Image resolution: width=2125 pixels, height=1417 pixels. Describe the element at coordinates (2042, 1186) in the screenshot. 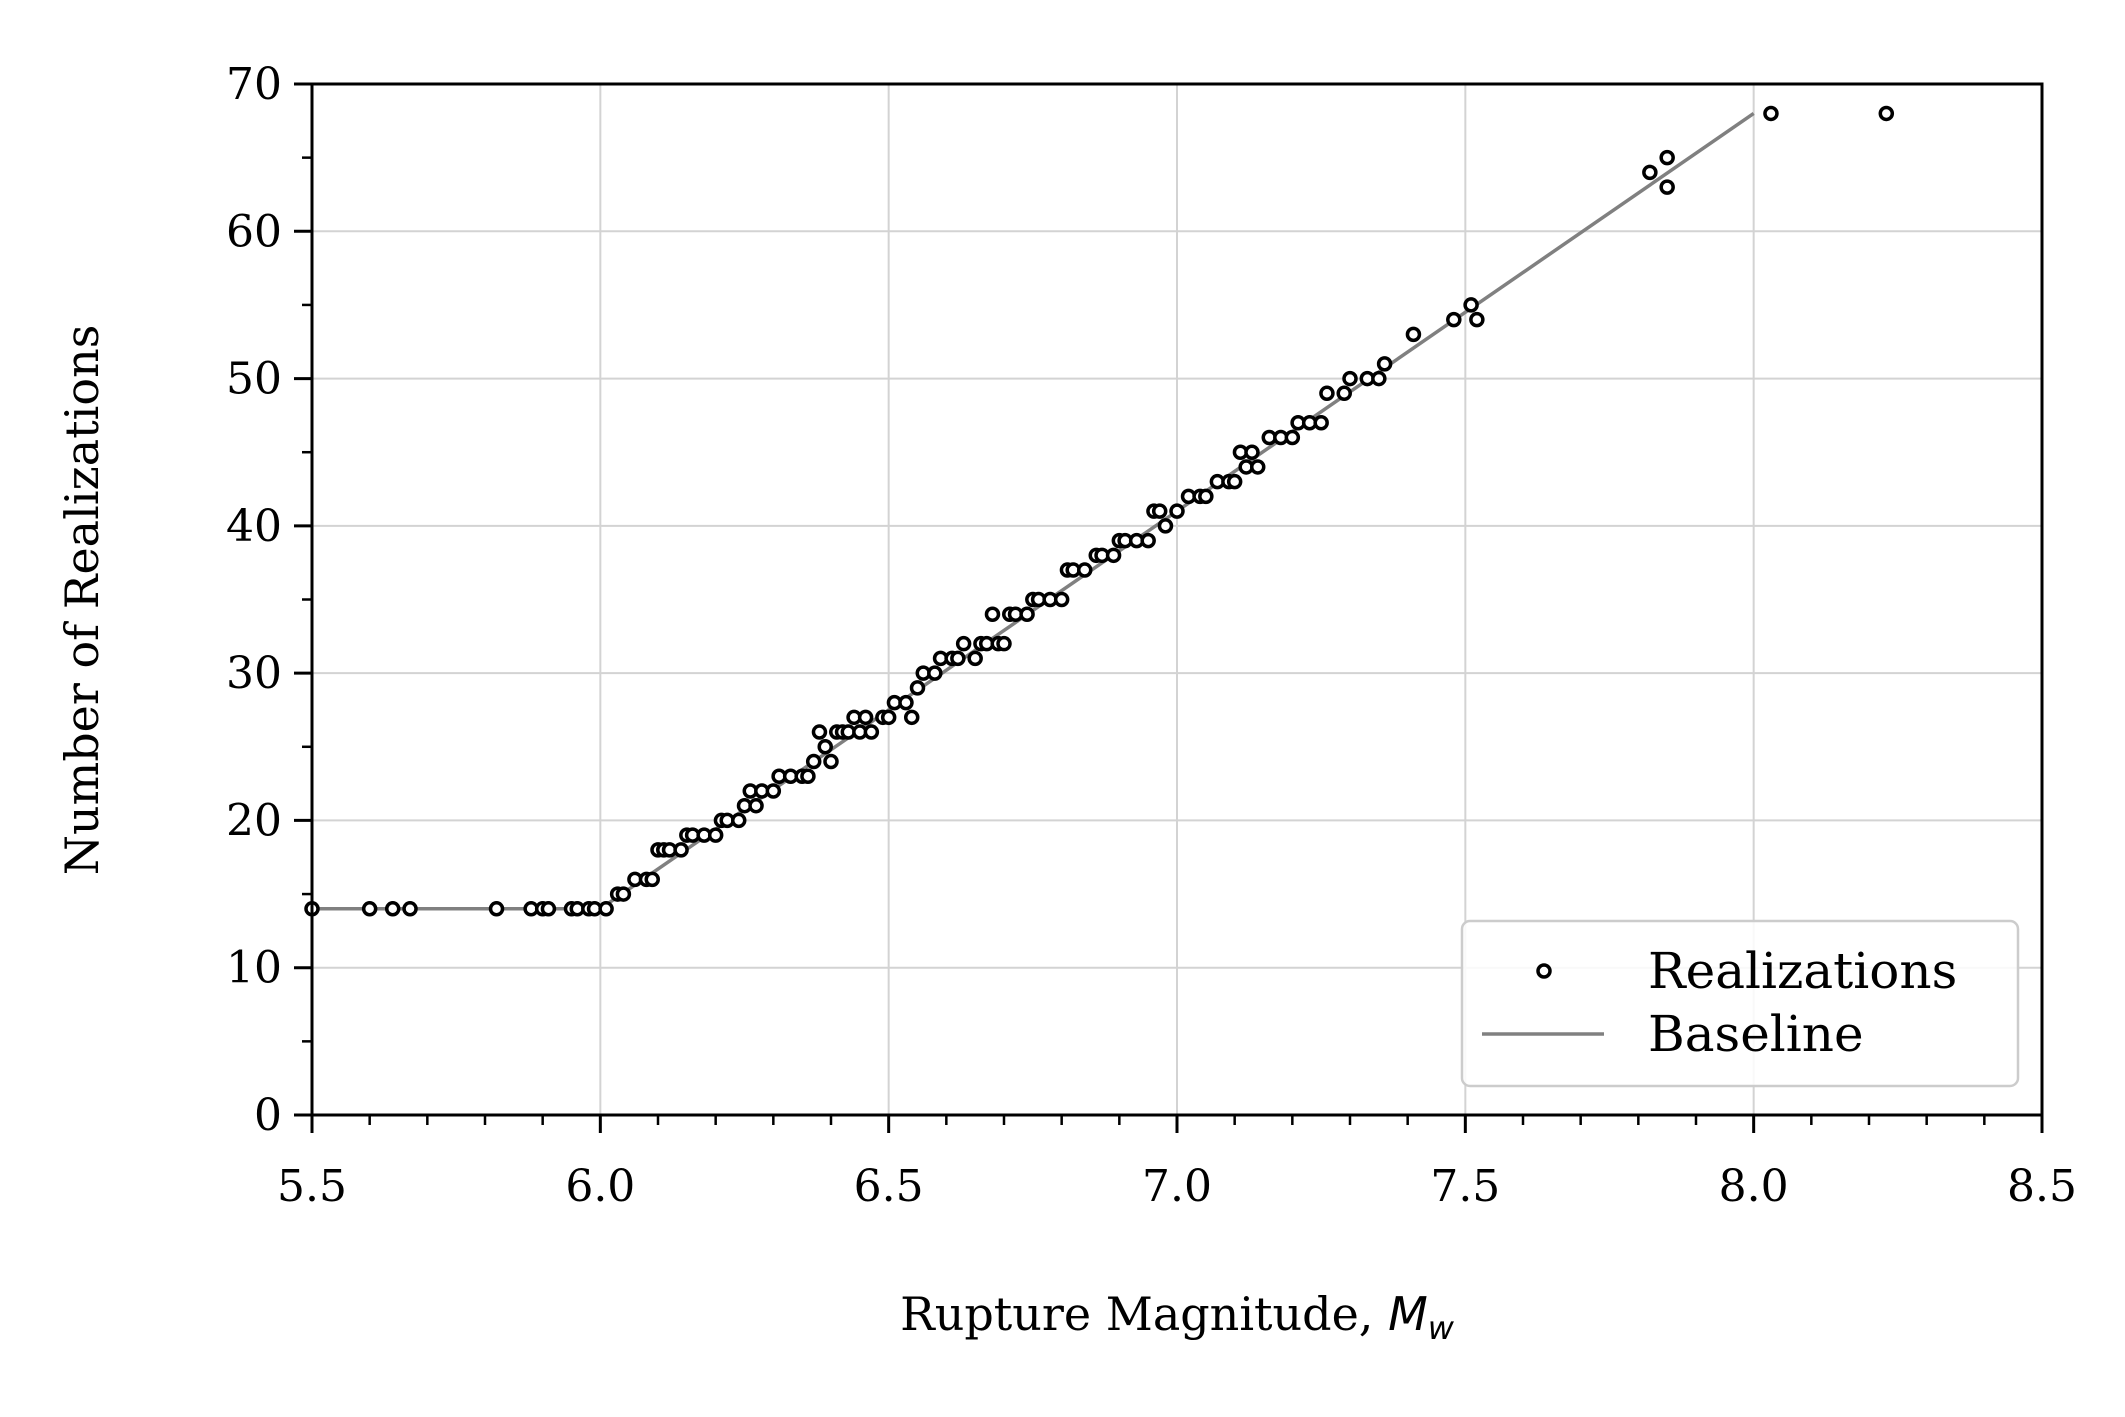

I see `x-tick-label: 8.5` at that location.